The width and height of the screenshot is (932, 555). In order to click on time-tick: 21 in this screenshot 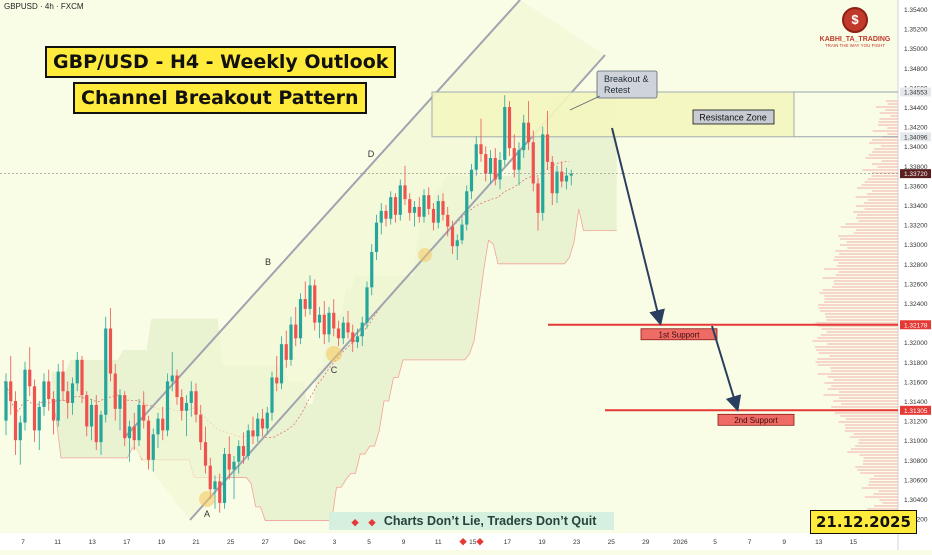, I will do `click(196, 542)`.